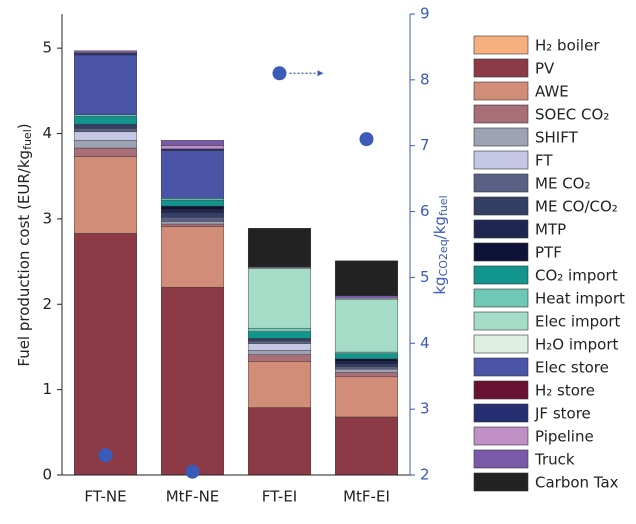 This screenshot has height=524, width=636. I want to click on y2-label-part: CO2eq, so click(443, 257).